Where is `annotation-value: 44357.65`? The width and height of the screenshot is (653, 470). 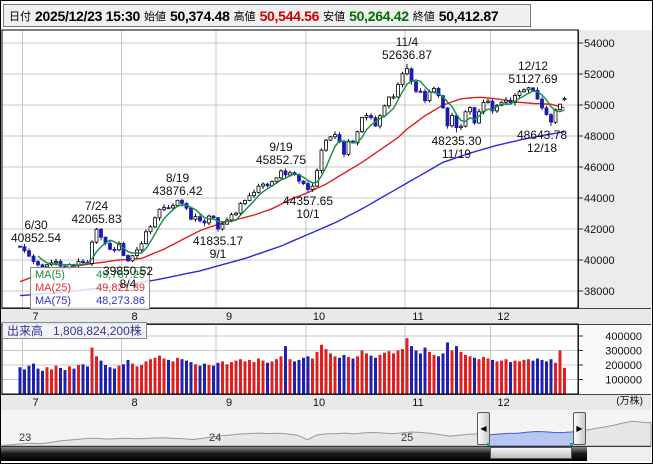 annotation-value: 44357.65 is located at coordinates (308, 201).